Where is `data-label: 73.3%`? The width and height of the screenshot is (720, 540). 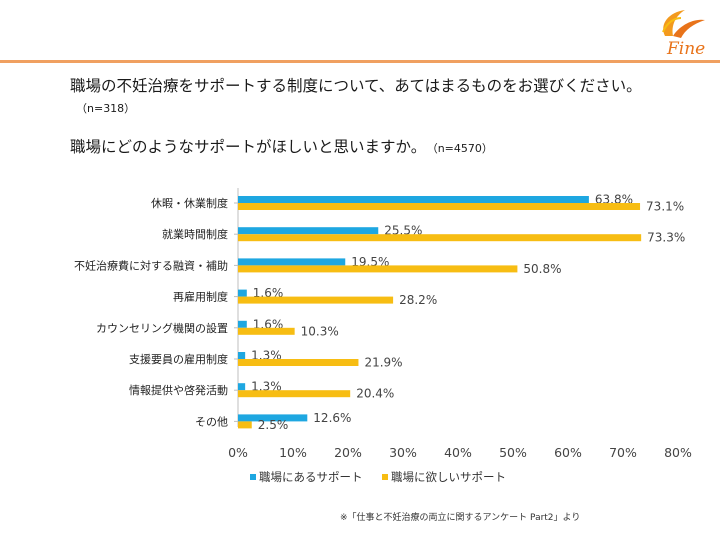 data-label: 73.3% is located at coordinates (666, 238).